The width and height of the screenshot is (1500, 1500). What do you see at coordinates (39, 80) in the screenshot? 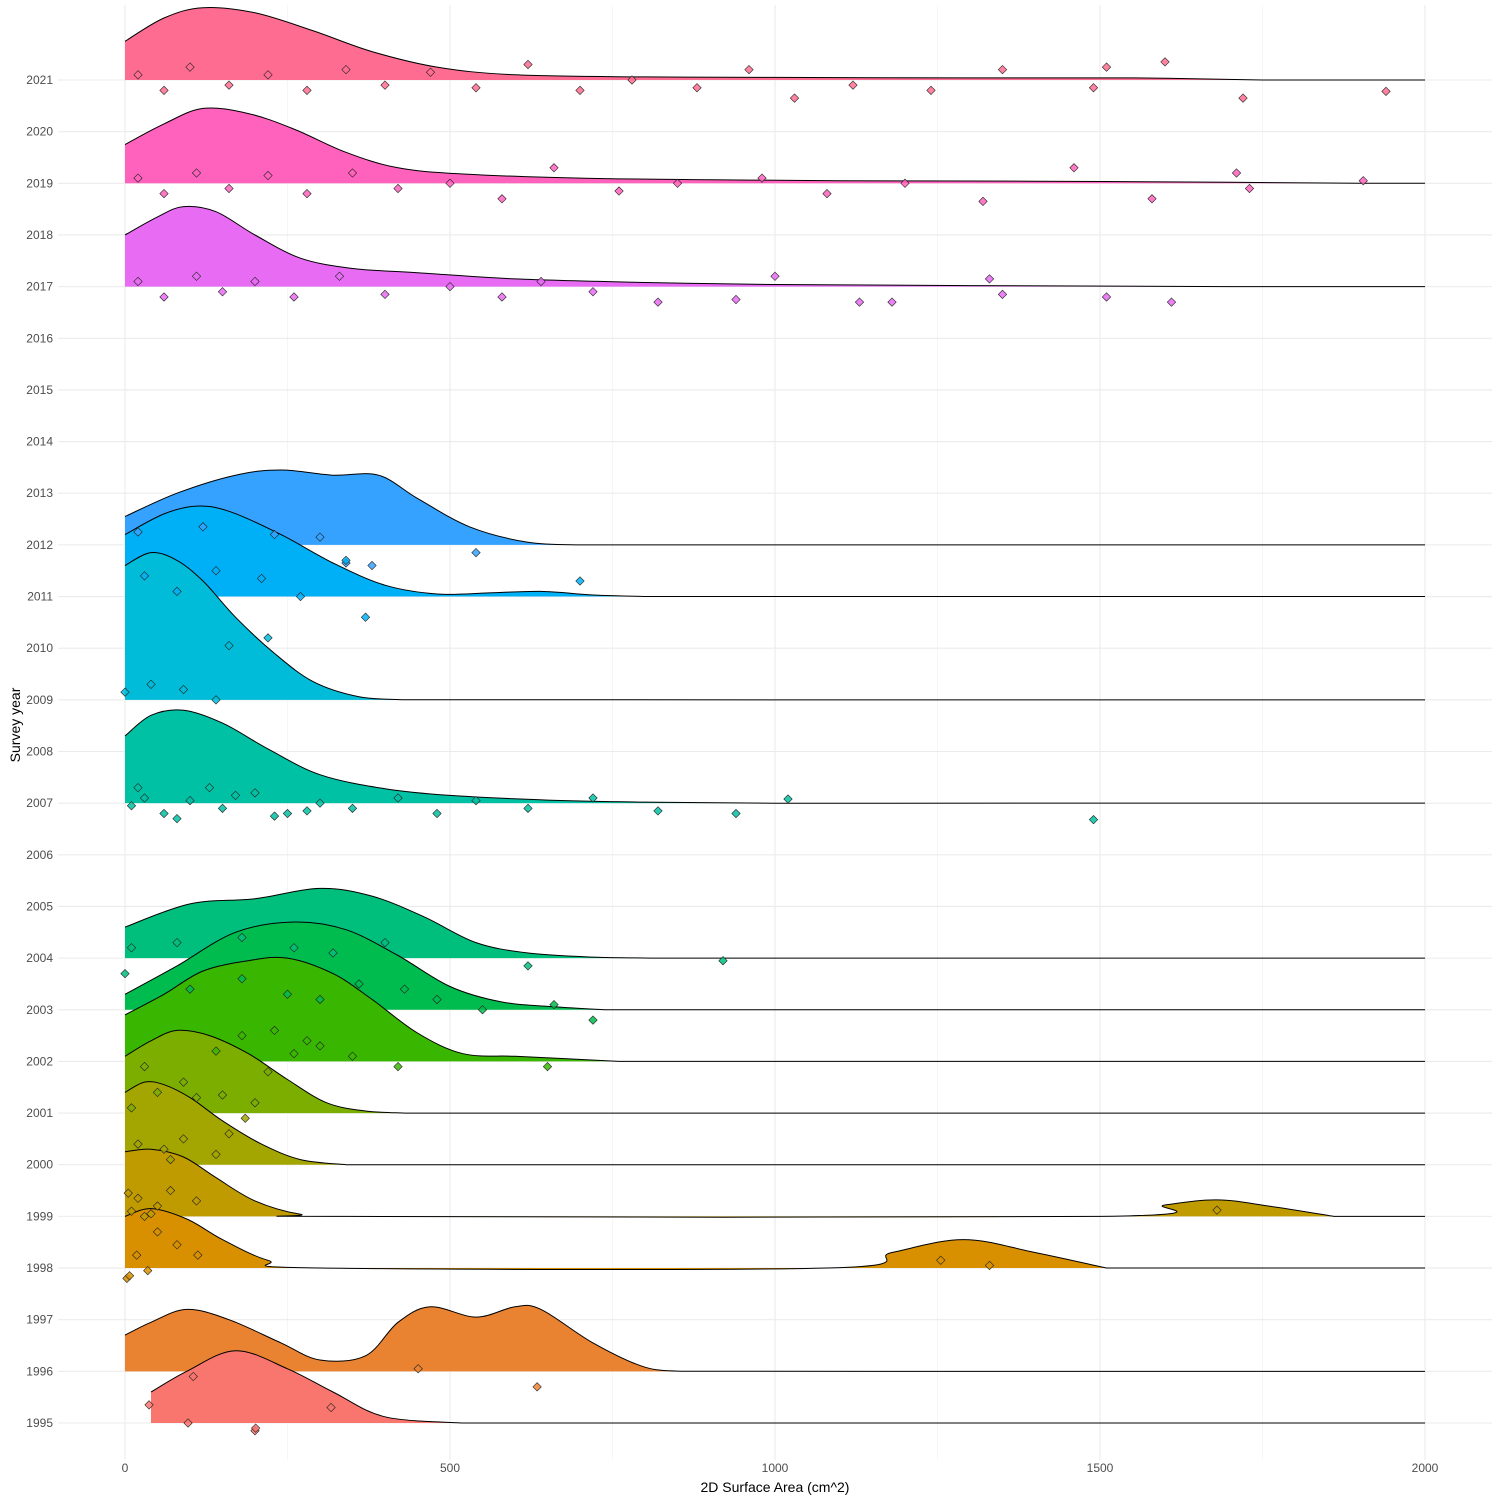
I see `y-tick-label: 2021` at bounding box center [39, 80].